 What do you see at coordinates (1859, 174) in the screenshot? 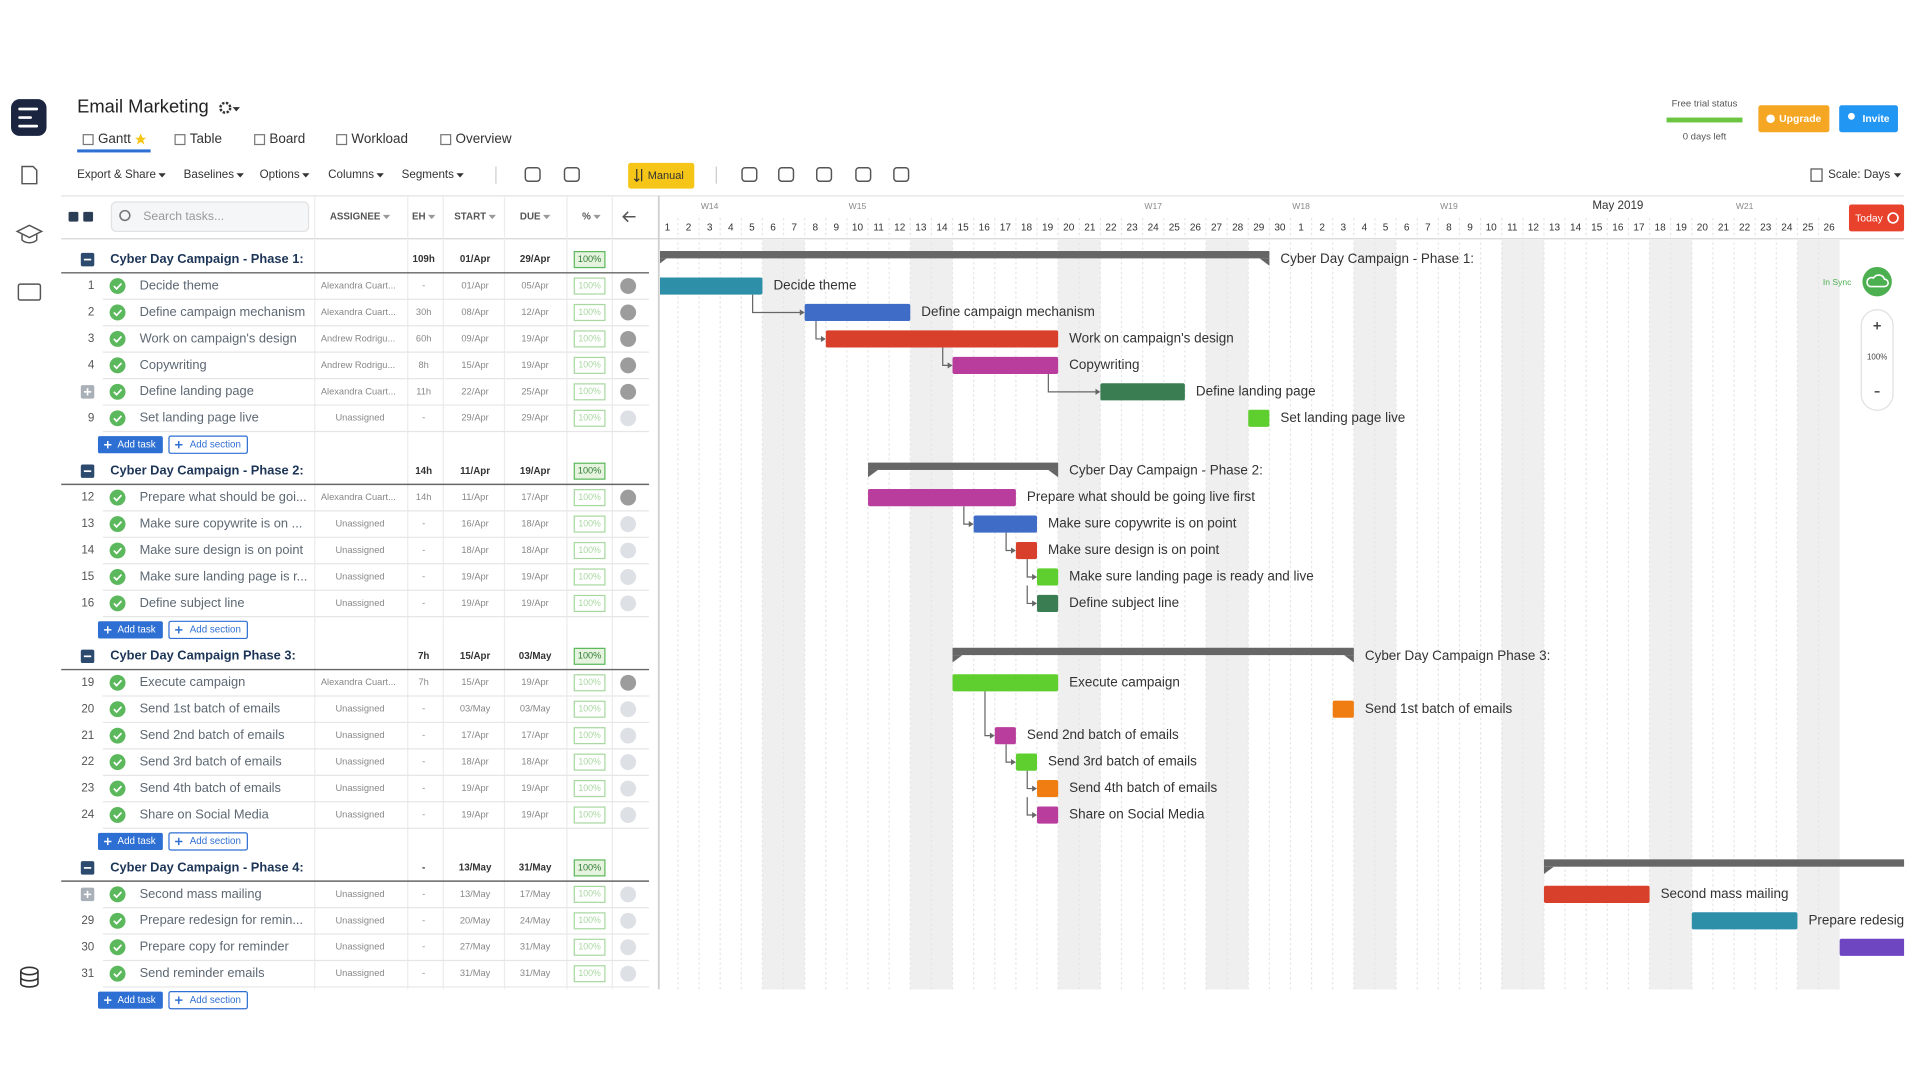
I see `scale-selector: Scale: Days` at bounding box center [1859, 174].